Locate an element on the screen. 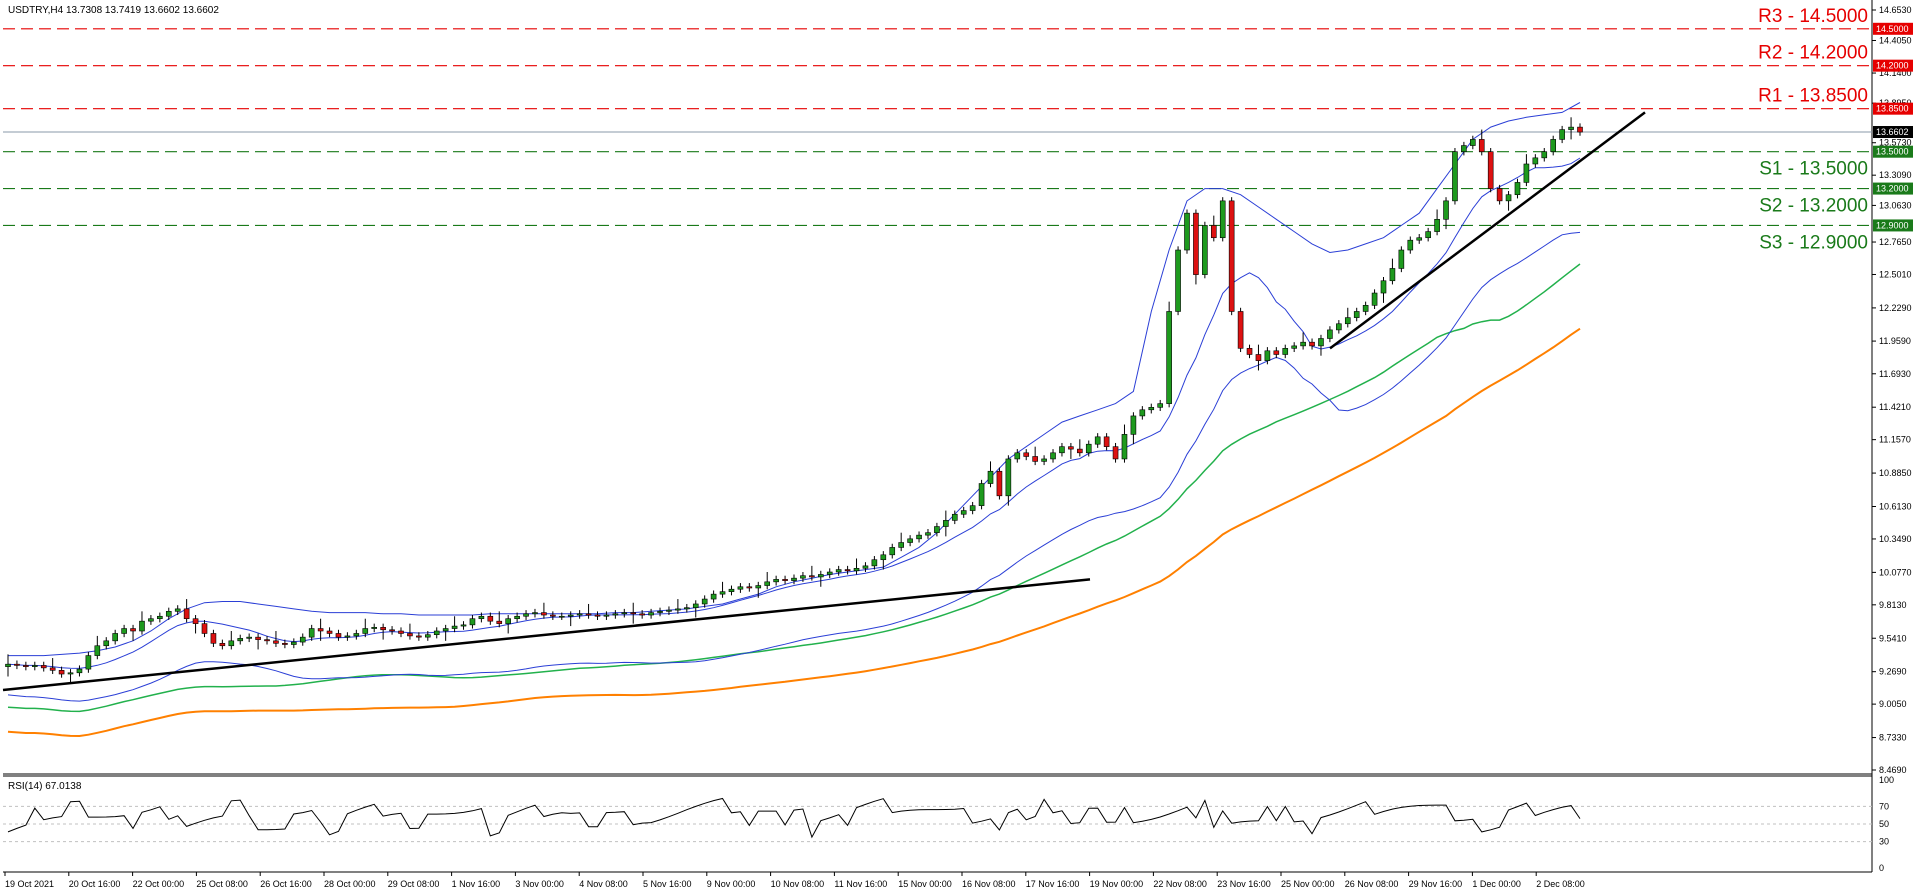  long-term-trend-line is located at coordinates (546, 635).